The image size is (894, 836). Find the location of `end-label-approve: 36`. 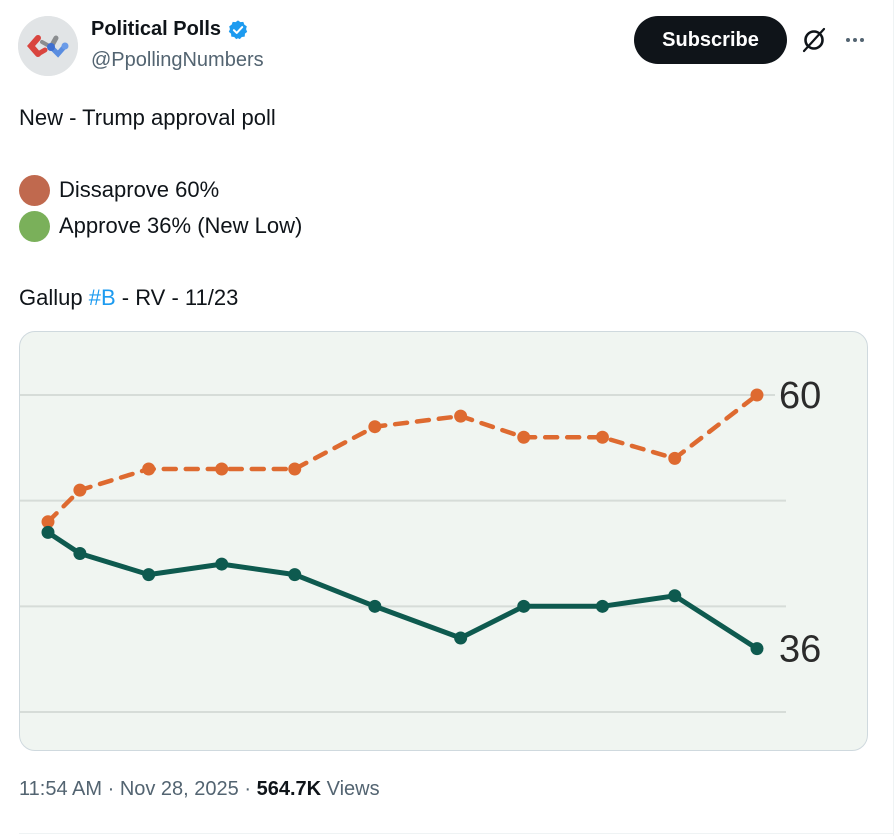

end-label-approve: 36 is located at coordinates (800, 650).